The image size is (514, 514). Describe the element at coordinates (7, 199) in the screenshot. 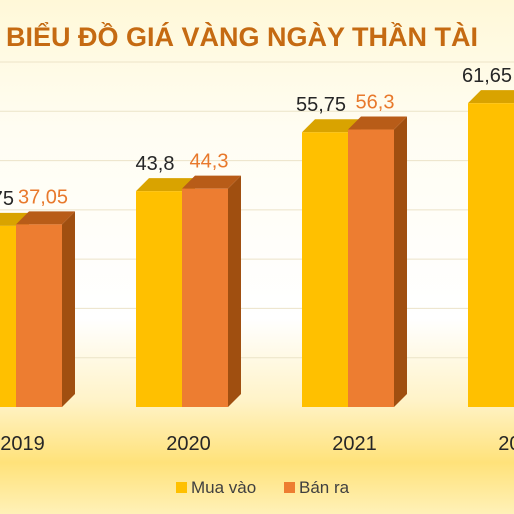

I see `data-label-2019-mua-vao: 36,75` at that location.